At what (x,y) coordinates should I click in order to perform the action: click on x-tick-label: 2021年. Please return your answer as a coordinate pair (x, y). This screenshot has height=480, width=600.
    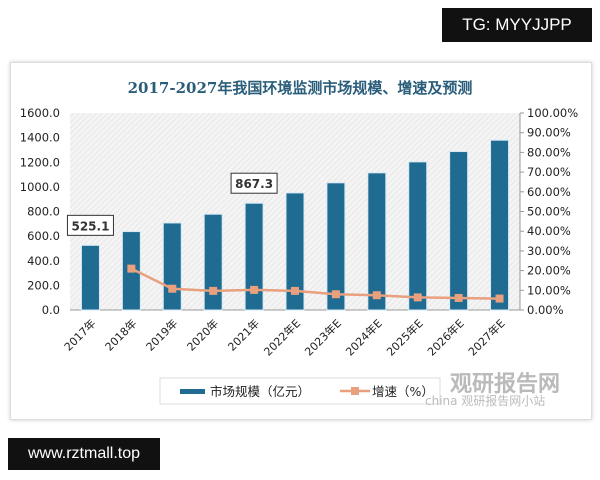
    Looking at the image, I should click on (243, 334).